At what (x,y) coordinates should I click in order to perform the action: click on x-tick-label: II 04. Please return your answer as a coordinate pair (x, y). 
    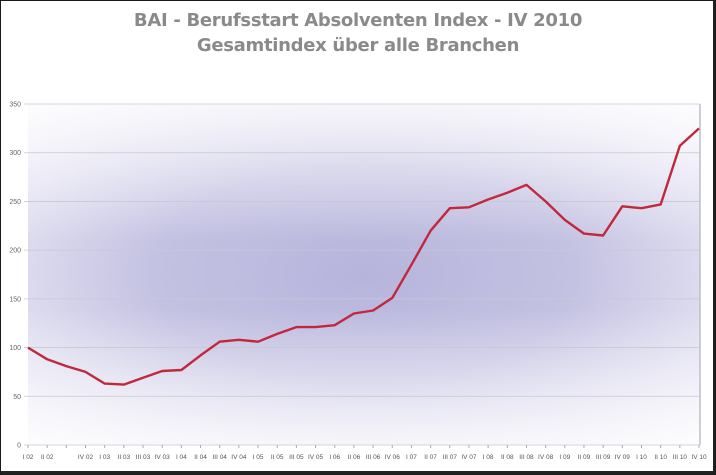
    Looking at the image, I should click on (200, 457).